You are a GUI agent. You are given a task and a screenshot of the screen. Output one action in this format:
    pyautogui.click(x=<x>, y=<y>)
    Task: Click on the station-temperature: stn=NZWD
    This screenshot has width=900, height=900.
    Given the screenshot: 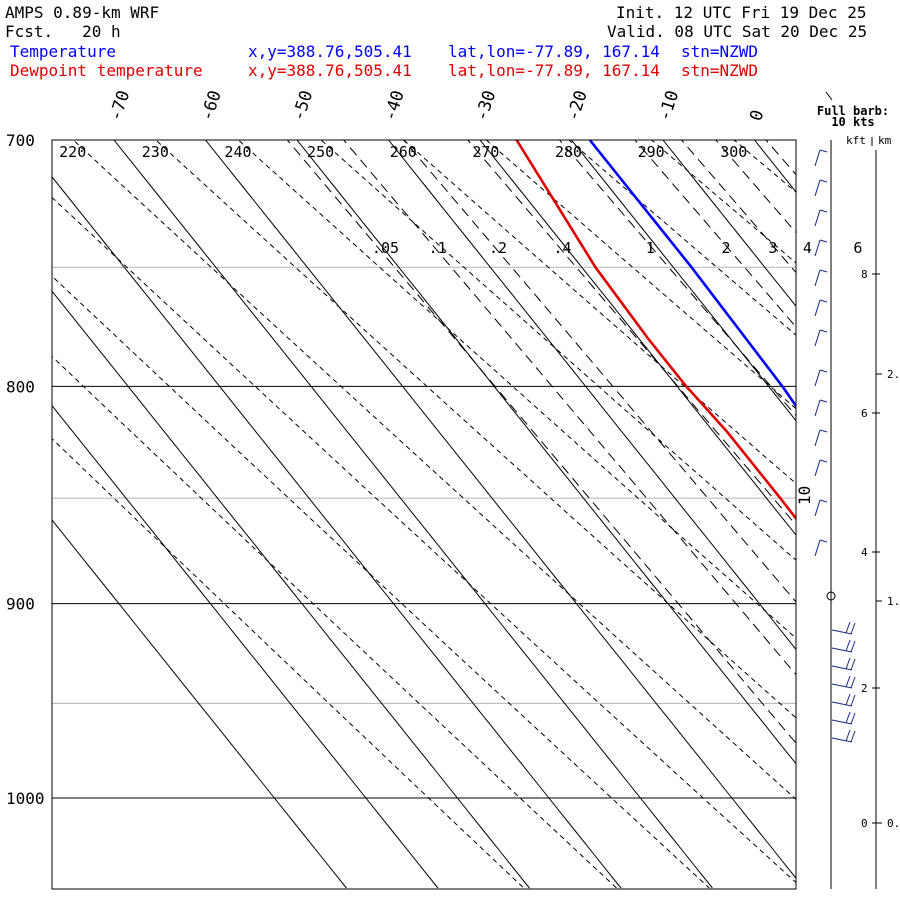 What is the action you would take?
    pyautogui.click(x=720, y=51)
    